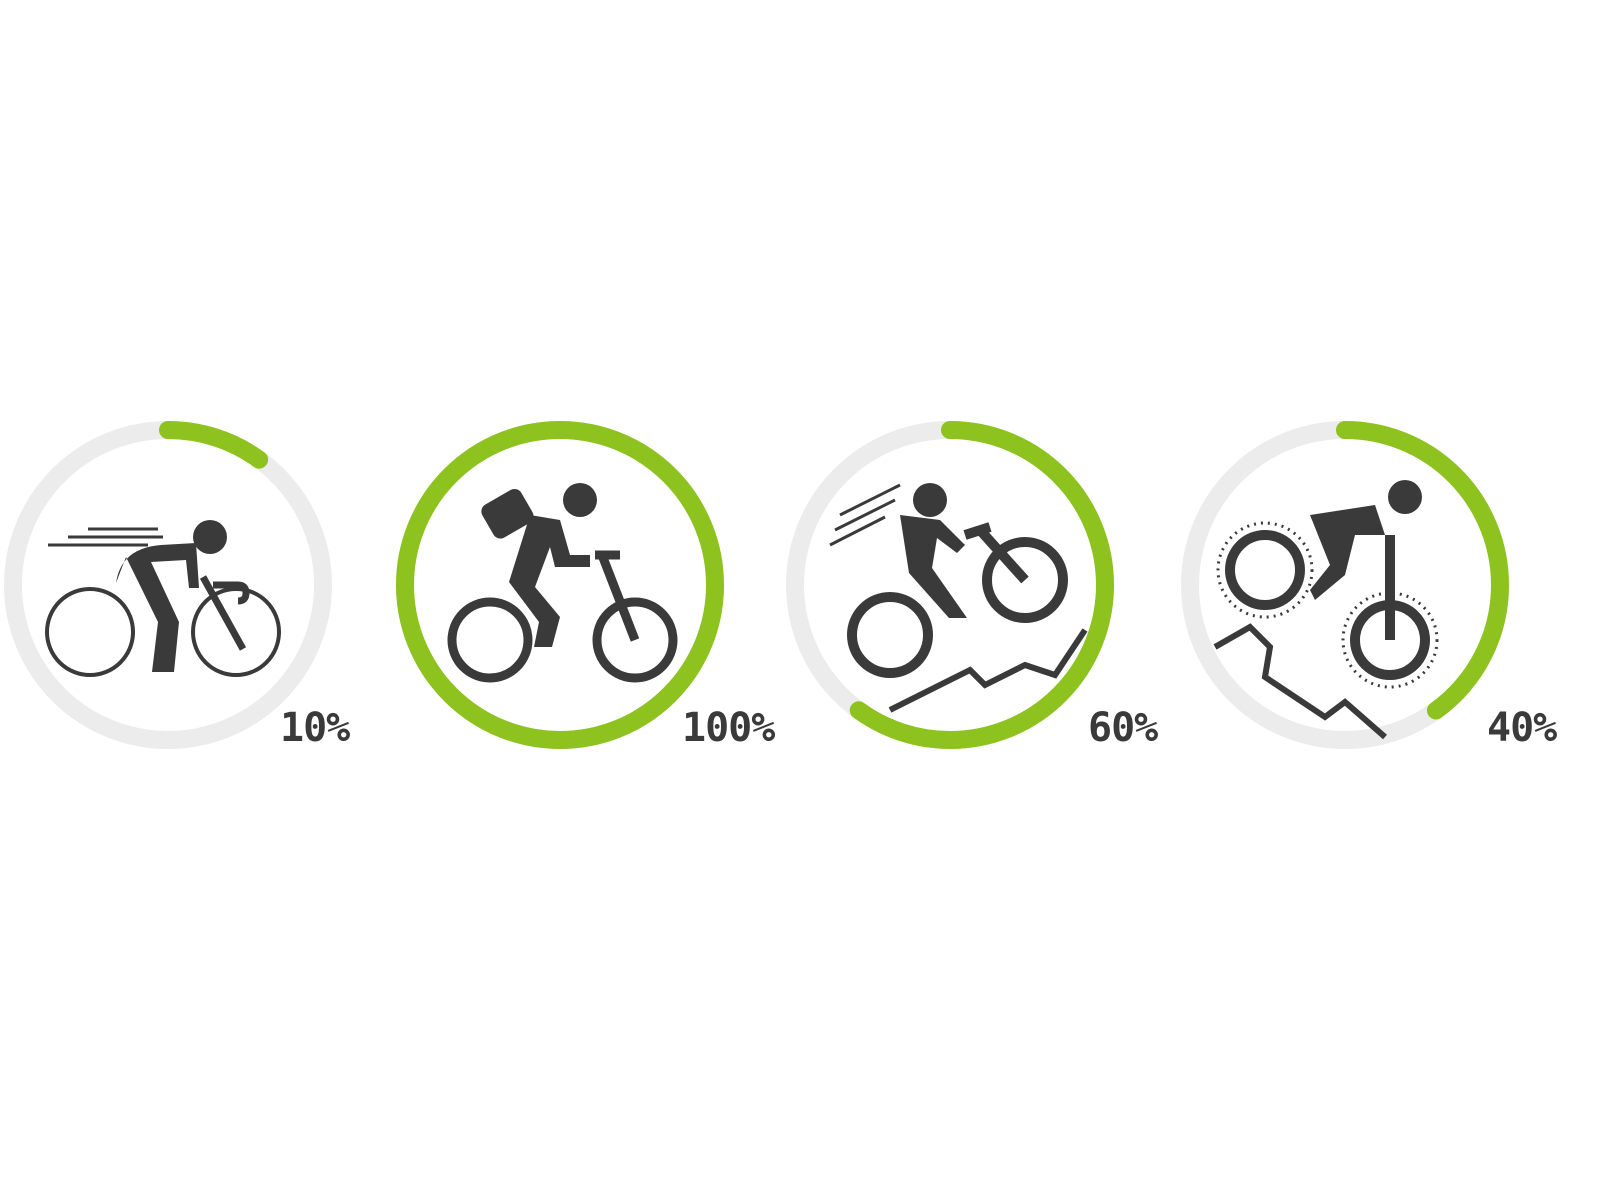  I want to click on gauge-commuter: 100%, so click(582, 585).